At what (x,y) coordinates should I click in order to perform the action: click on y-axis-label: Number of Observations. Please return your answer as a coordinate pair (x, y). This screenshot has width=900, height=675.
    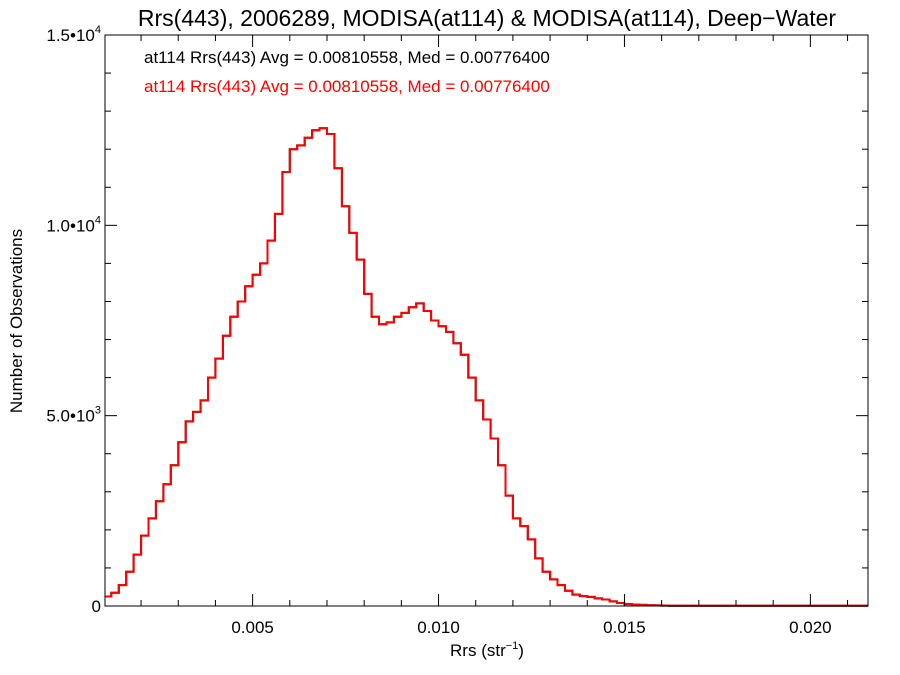
    Looking at the image, I should click on (16, 321).